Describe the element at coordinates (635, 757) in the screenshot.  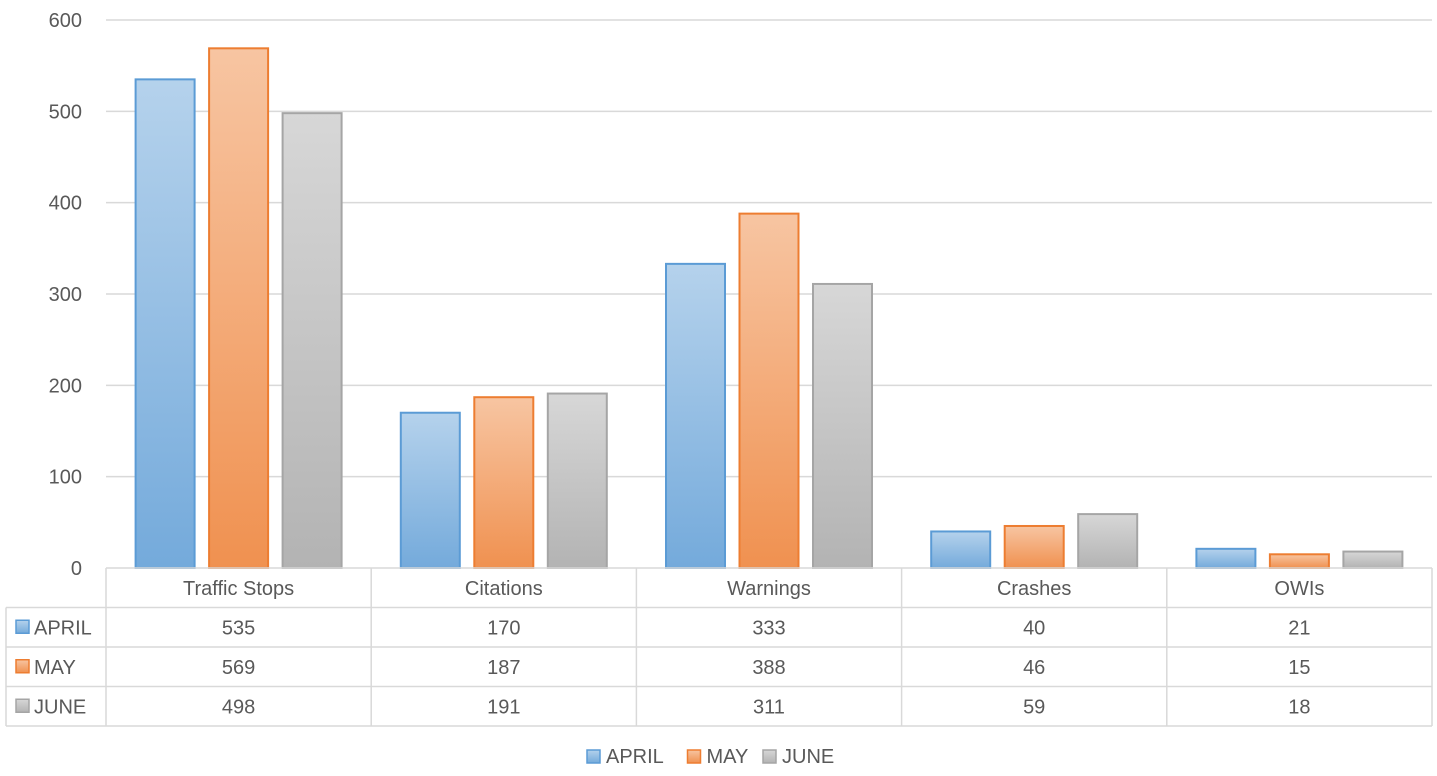
I see `legend-label: APRIL` at that location.